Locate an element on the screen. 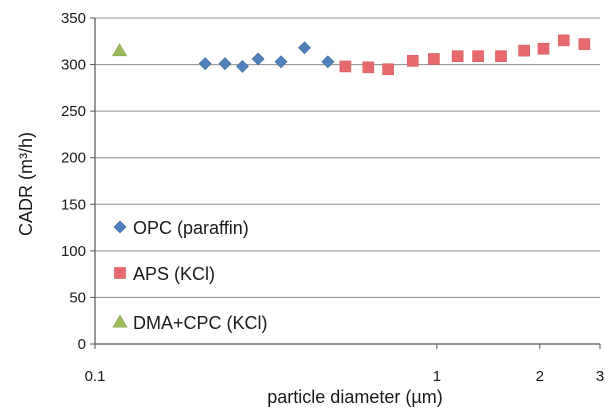  y-tick-label: 300 is located at coordinates (73, 65).